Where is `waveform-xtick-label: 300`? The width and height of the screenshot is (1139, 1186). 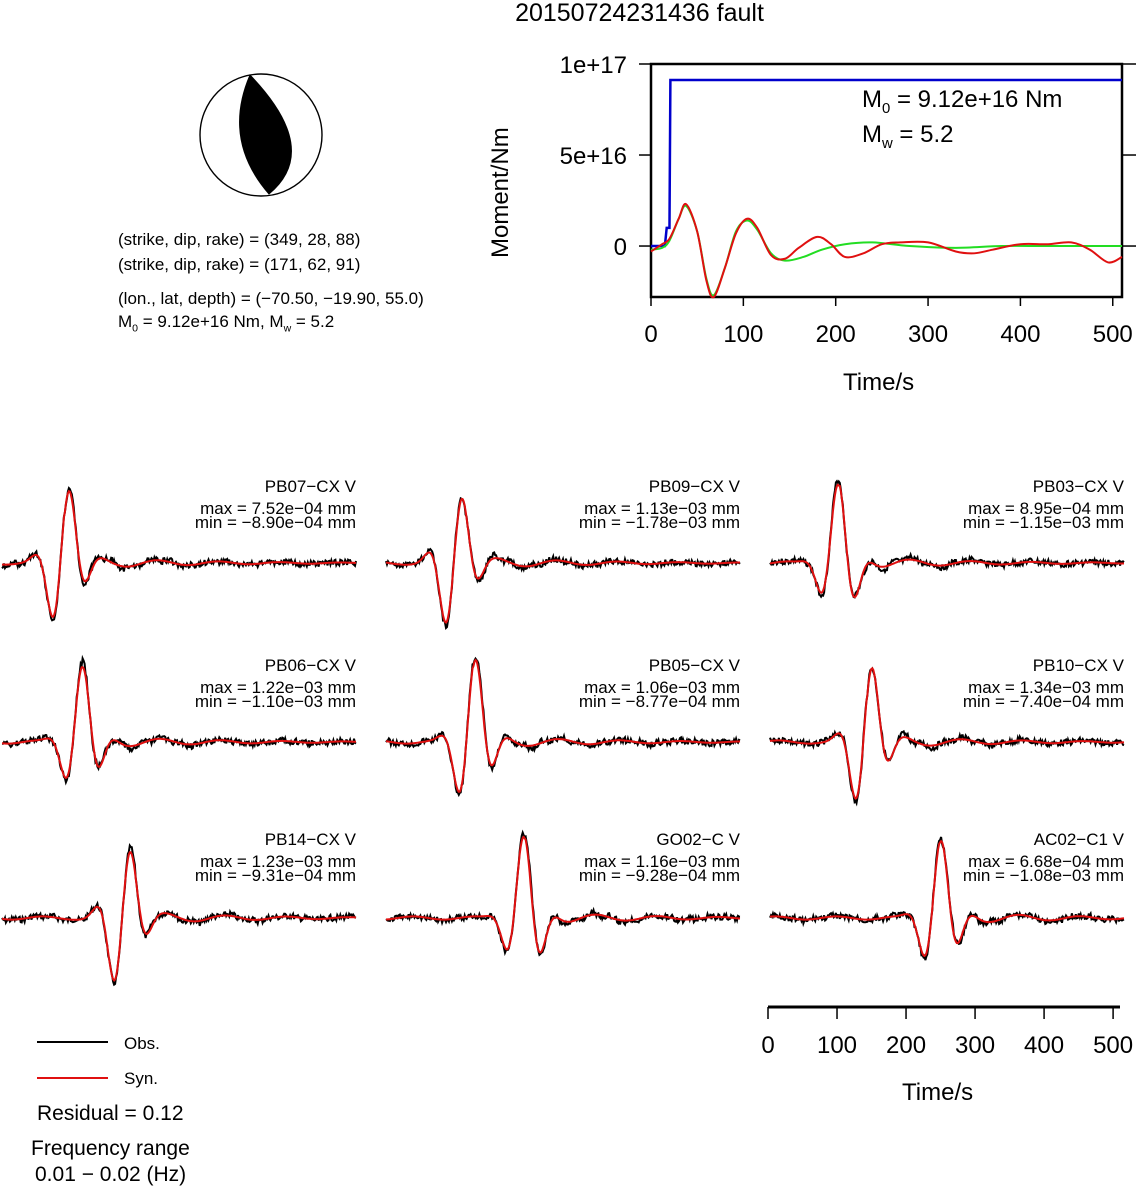 waveform-xtick-label: 300 is located at coordinates (975, 1045).